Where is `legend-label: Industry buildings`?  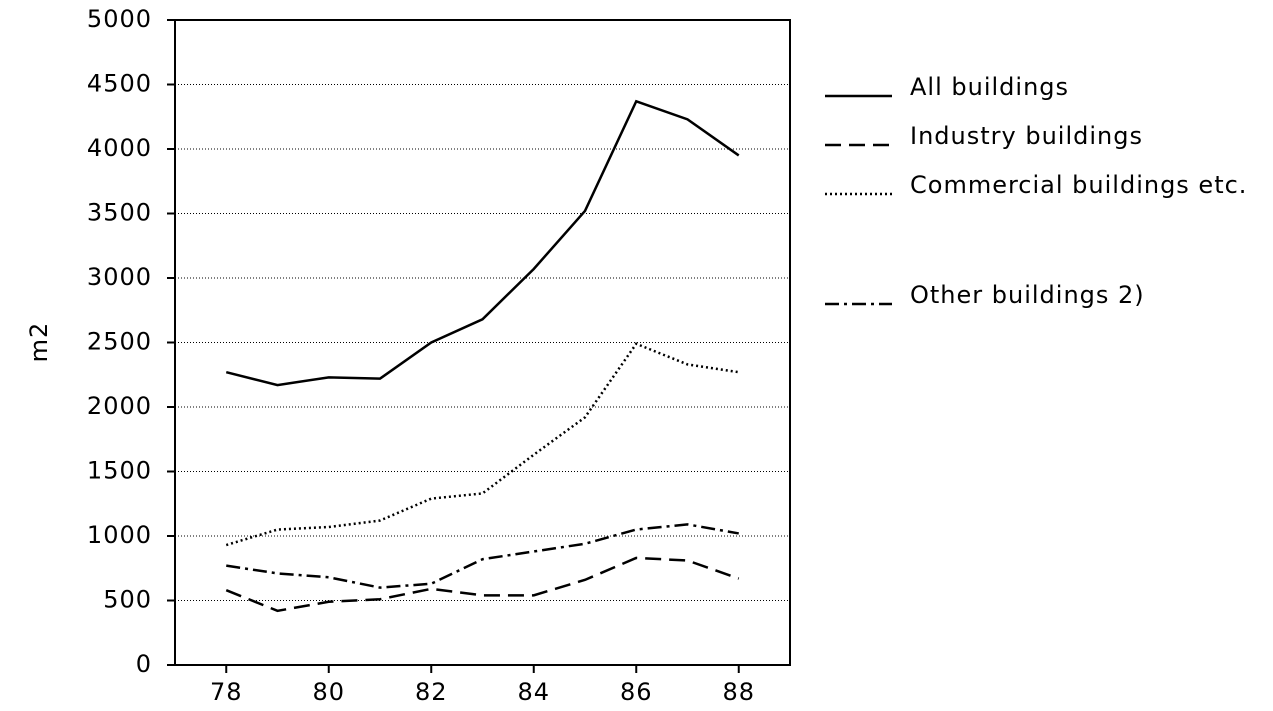 legend-label: Industry buildings is located at coordinates (1026, 136).